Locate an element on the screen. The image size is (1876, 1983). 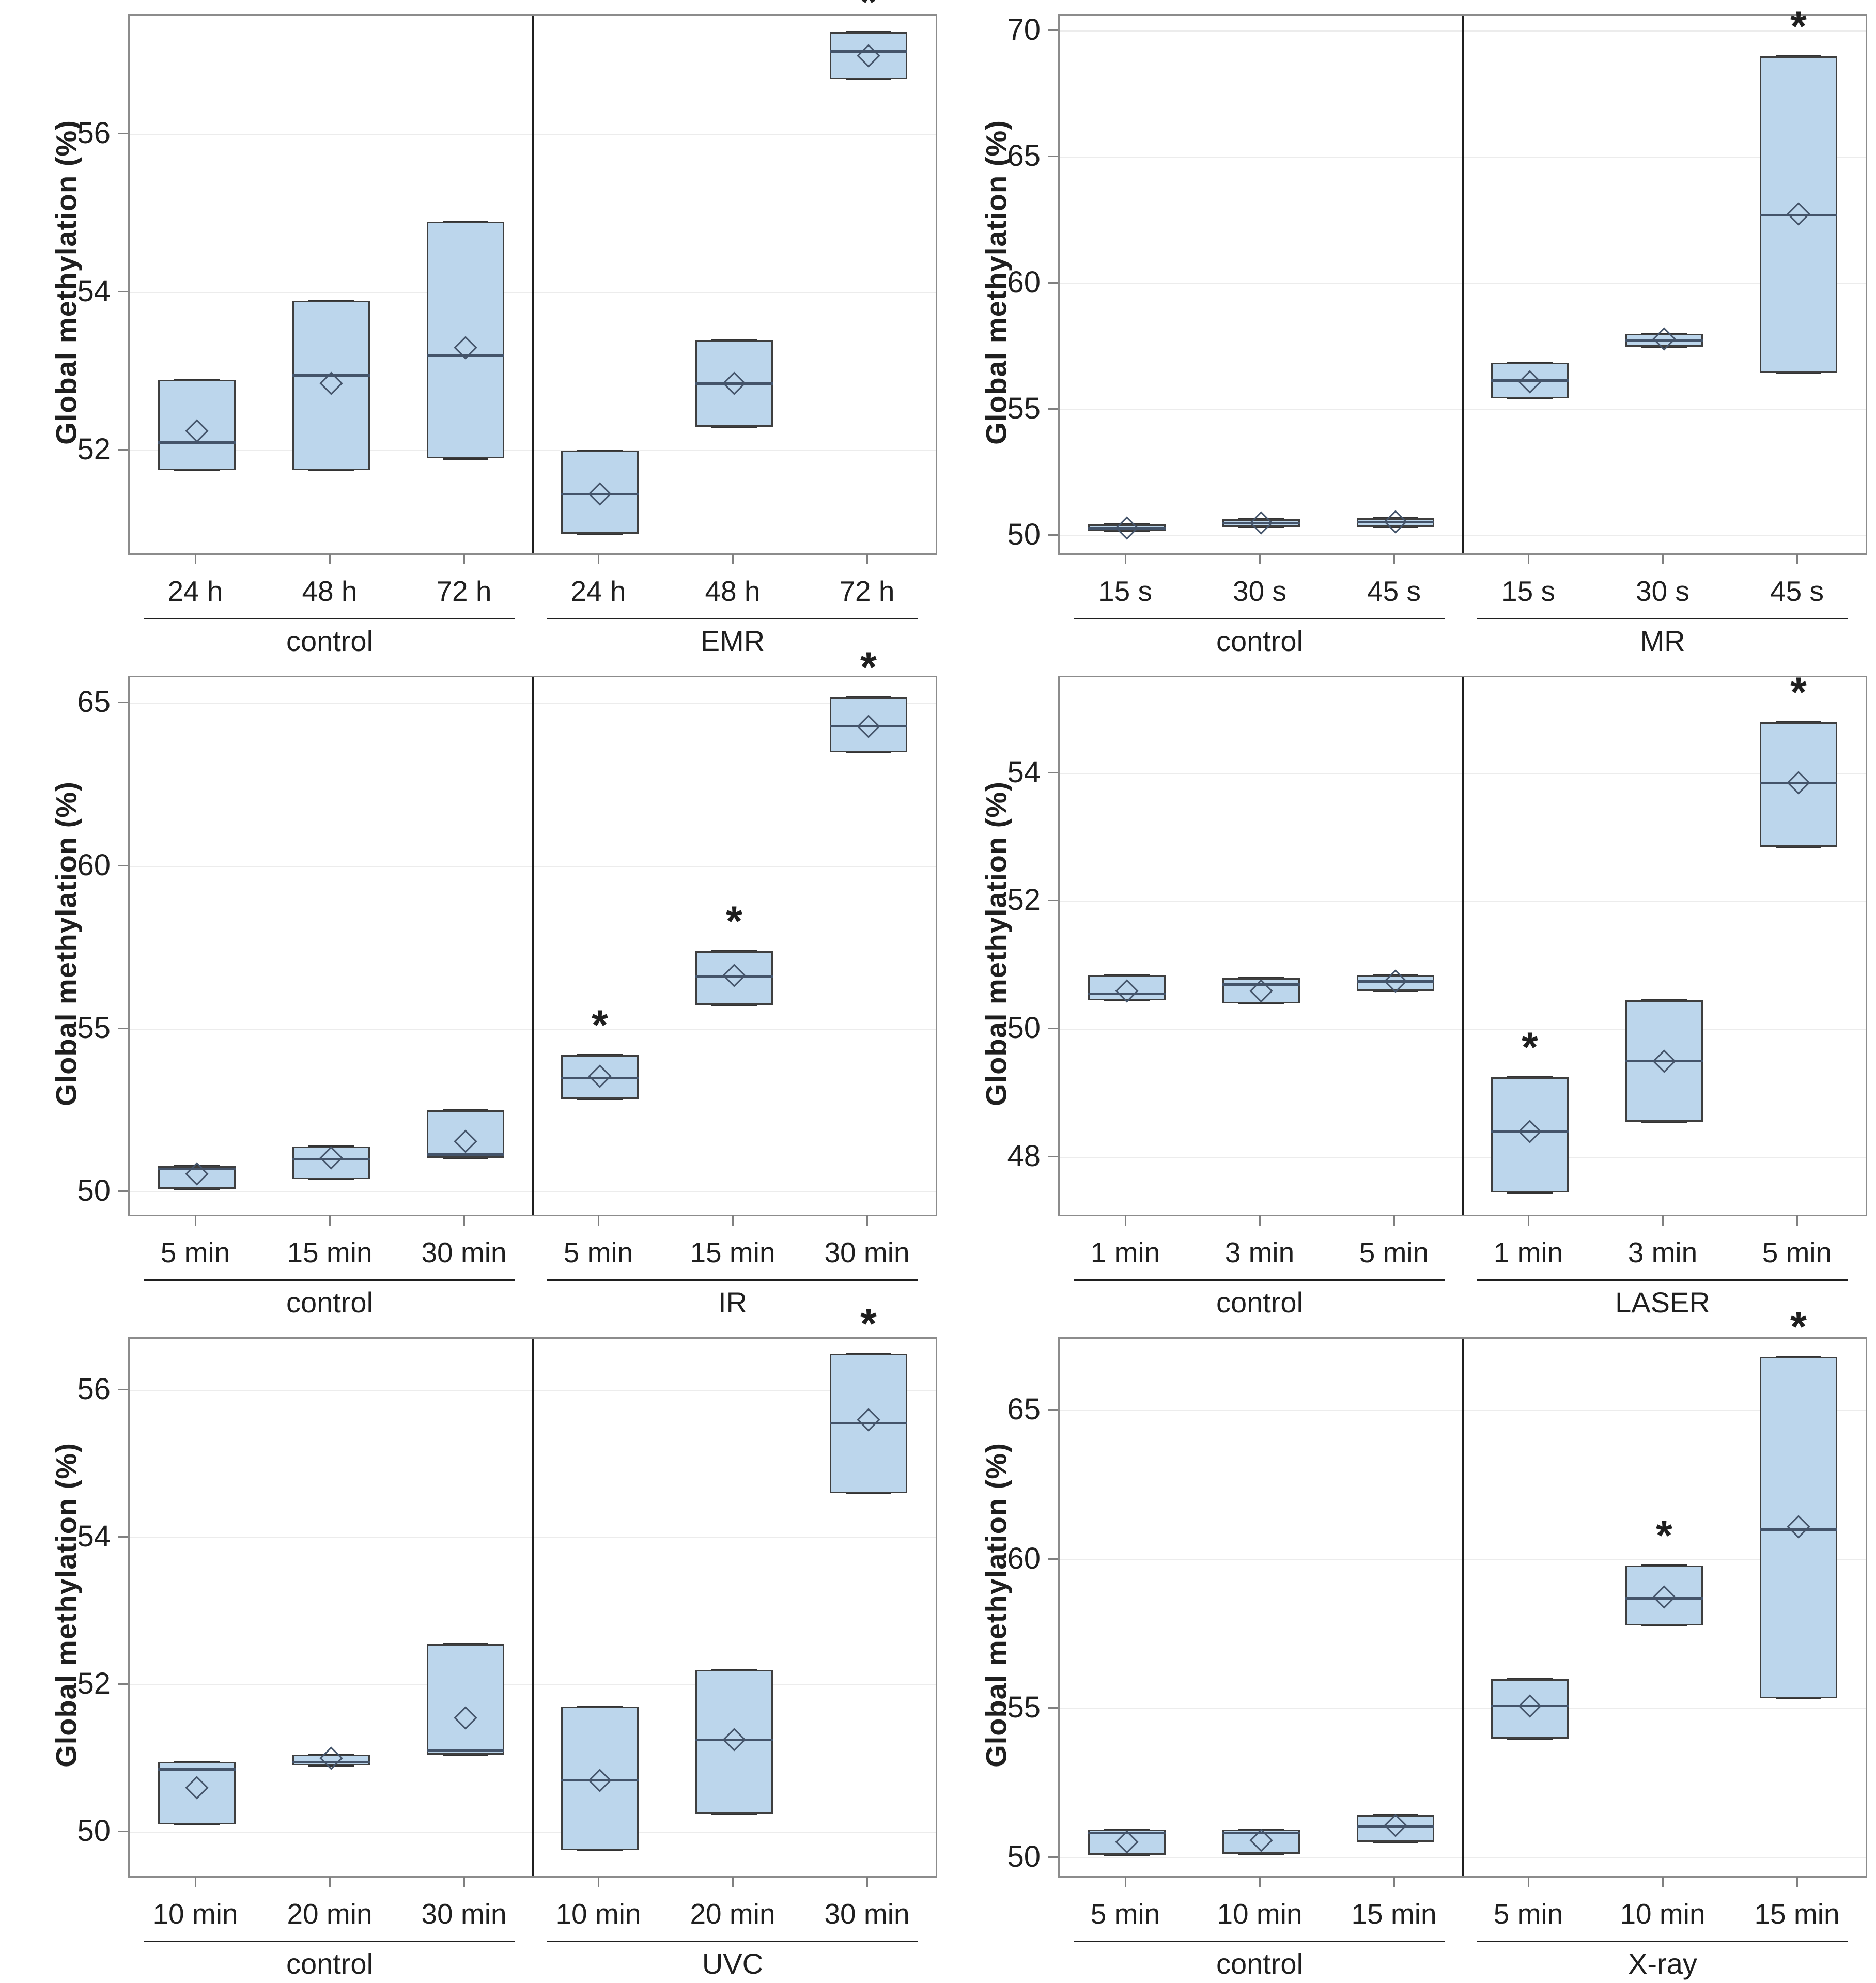
x-tick-label: 5 min is located at coordinates (1394, 1252).